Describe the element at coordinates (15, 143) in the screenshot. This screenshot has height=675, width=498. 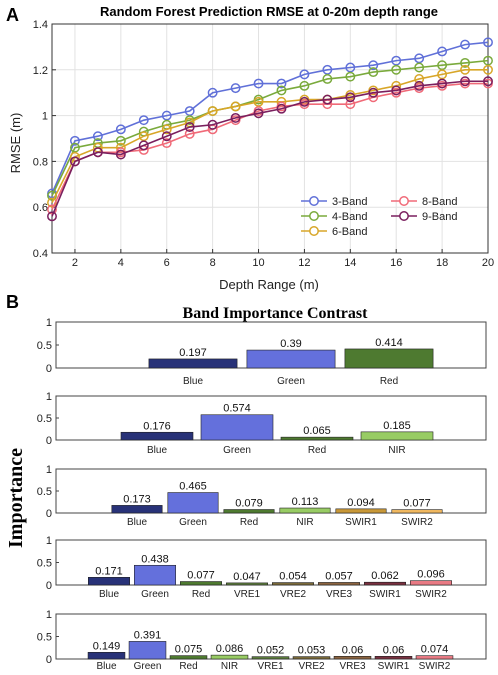
I see `panel-a-ylabel: RMSE (m)` at that location.